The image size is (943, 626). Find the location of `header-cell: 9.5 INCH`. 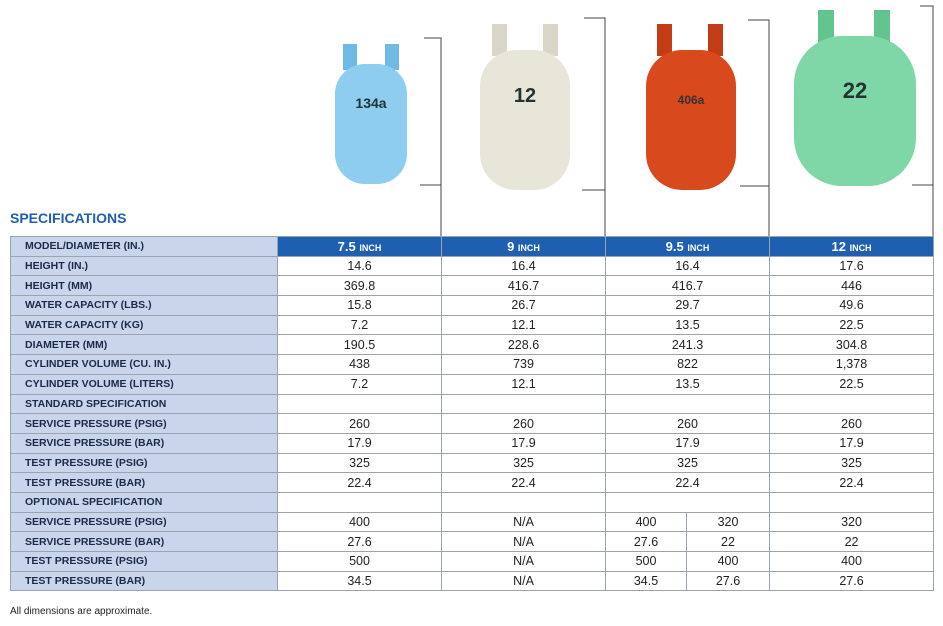

header-cell: 9.5 INCH is located at coordinates (687, 246).